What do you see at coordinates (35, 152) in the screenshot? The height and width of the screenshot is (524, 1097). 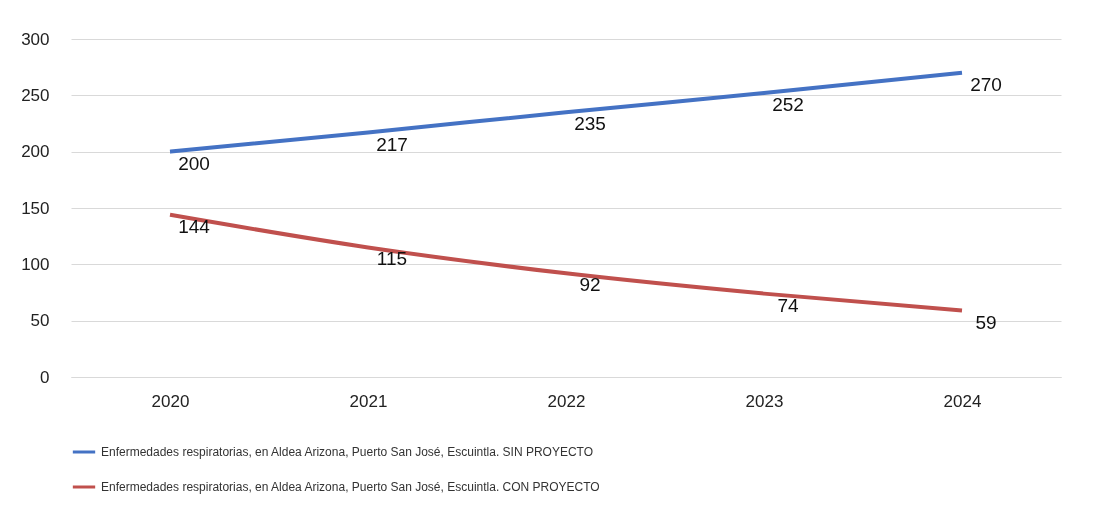 I see `y-tick-label: 200` at bounding box center [35, 152].